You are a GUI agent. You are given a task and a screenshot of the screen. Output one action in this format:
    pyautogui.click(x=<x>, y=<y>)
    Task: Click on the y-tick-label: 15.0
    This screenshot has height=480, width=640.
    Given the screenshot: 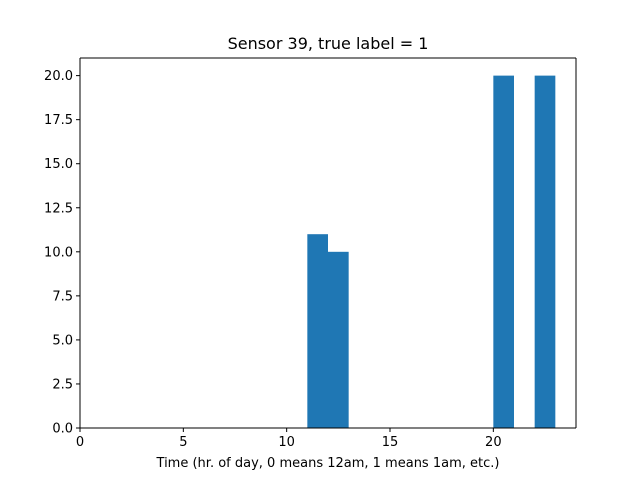 What is the action you would take?
    pyautogui.click(x=58, y=164)
    